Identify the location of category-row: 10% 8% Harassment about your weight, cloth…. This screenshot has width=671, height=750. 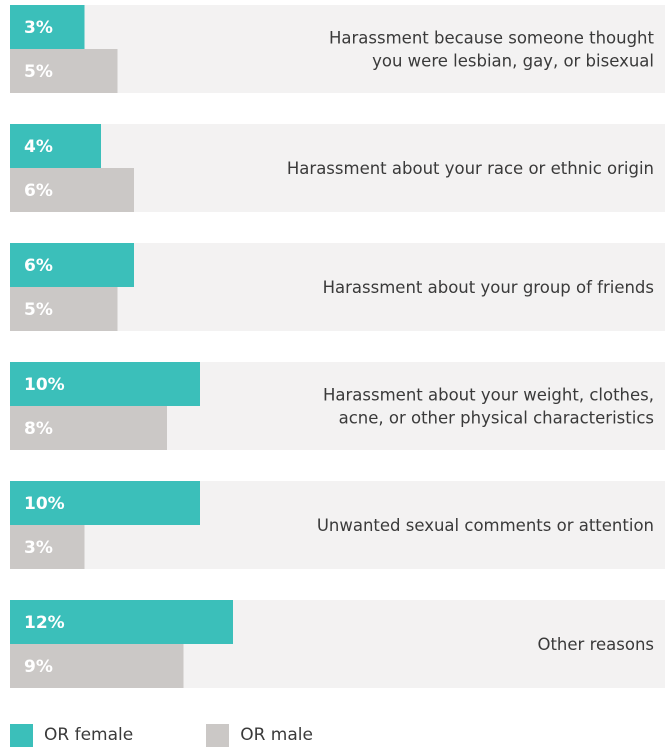
(337, 406).